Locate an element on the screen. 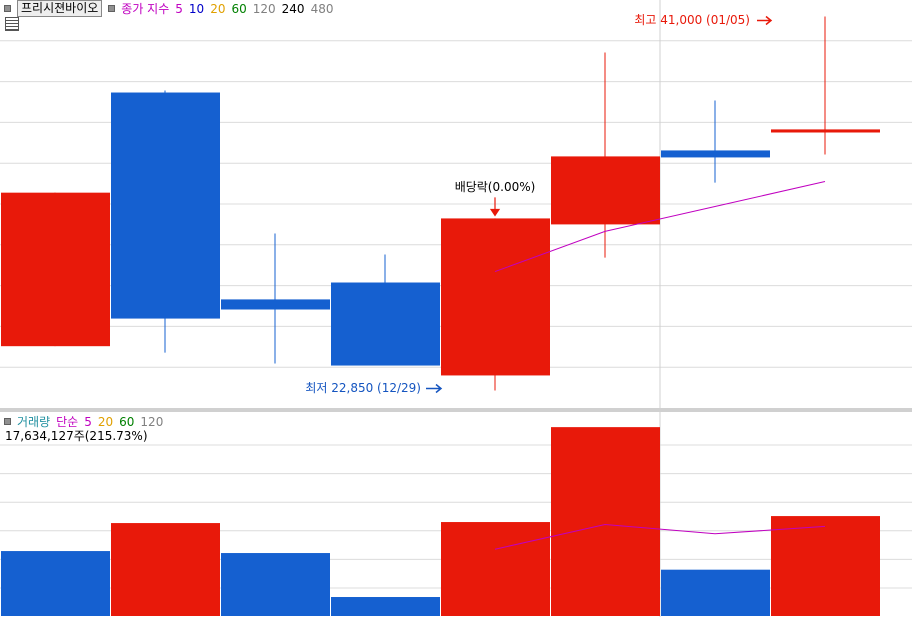  legend-method: 단순 is located at coordinates (67, 422).